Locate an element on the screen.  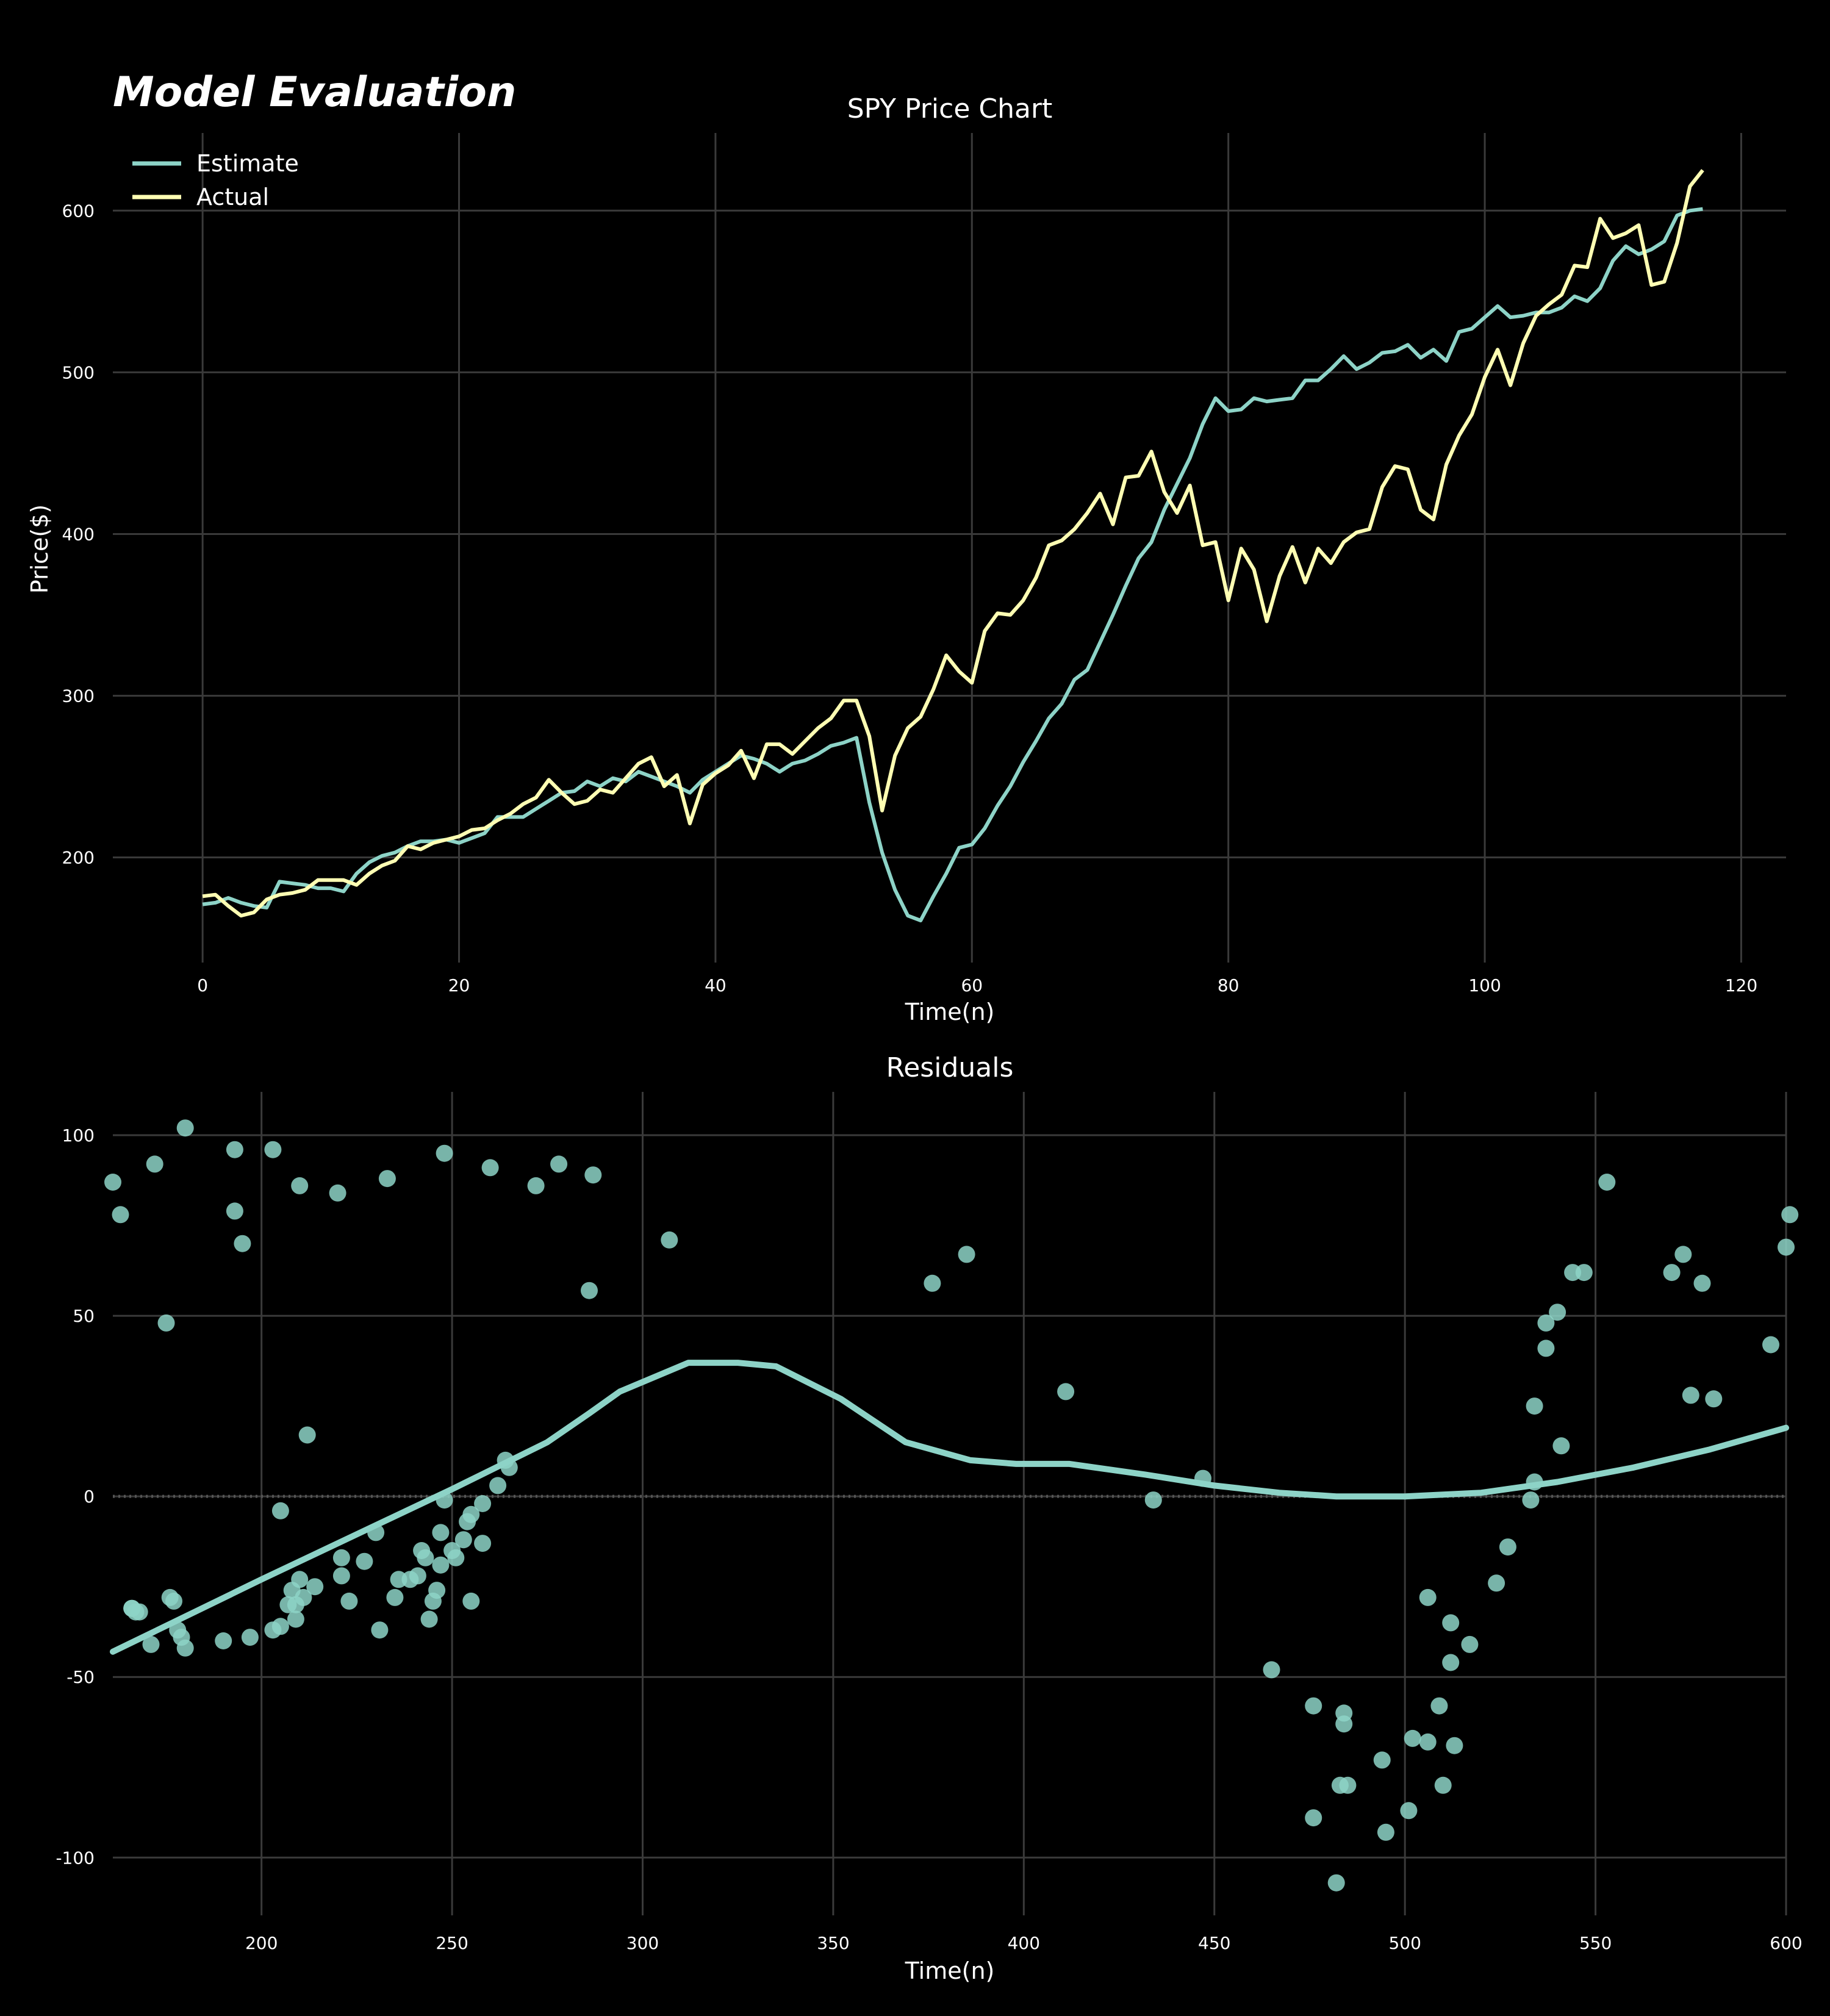
x-tick-label: 200 is located at coordinates (261, 1943).